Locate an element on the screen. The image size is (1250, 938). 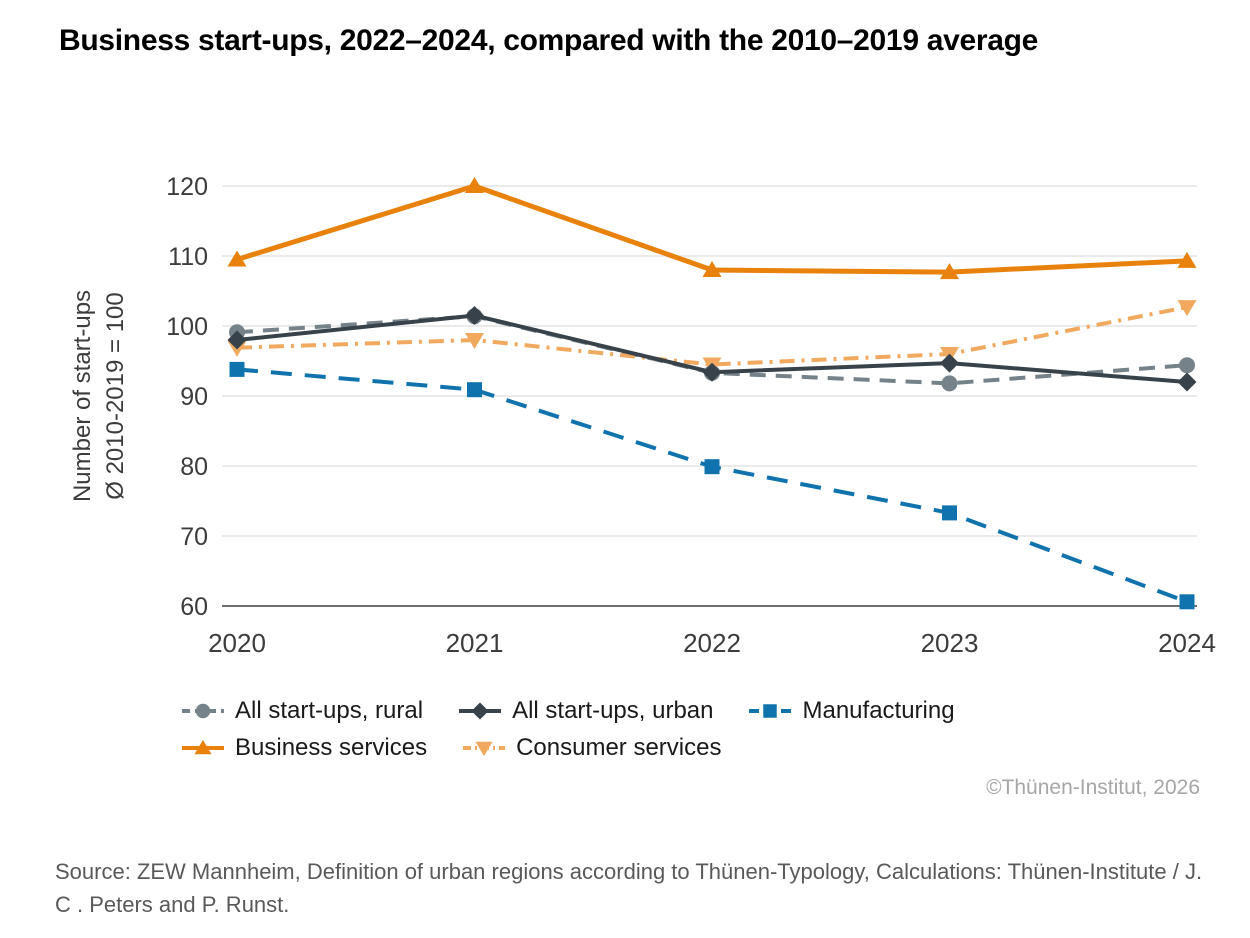
legend-item-business-services: Business services is located at coordinates (303, 748).